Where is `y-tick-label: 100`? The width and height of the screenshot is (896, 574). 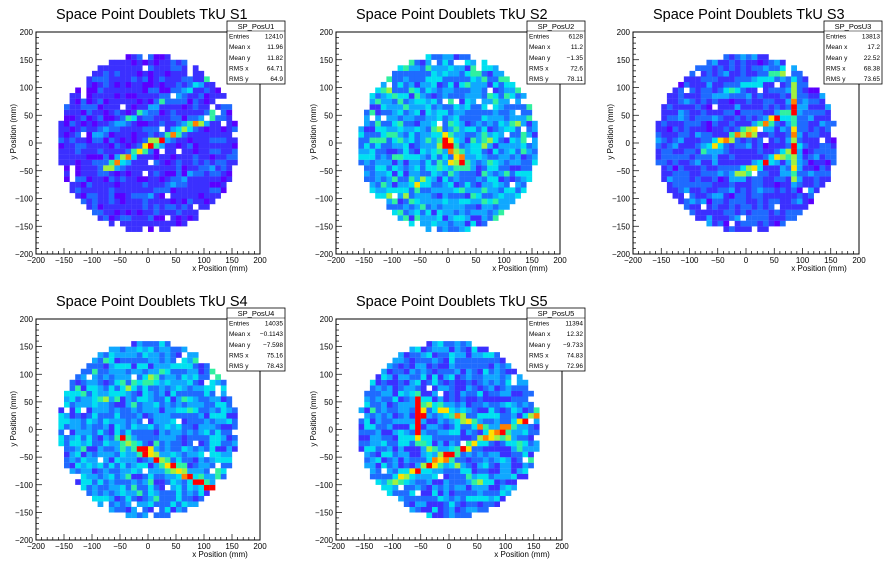
y-tick-label: 100 is located at coordinates (27, 374).